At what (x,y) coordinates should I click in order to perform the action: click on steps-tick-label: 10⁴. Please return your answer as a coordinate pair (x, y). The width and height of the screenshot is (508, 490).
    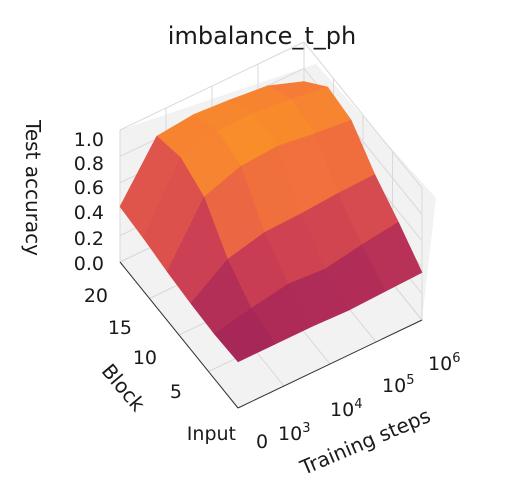
    Looking at the image, I should click on (346, 409).